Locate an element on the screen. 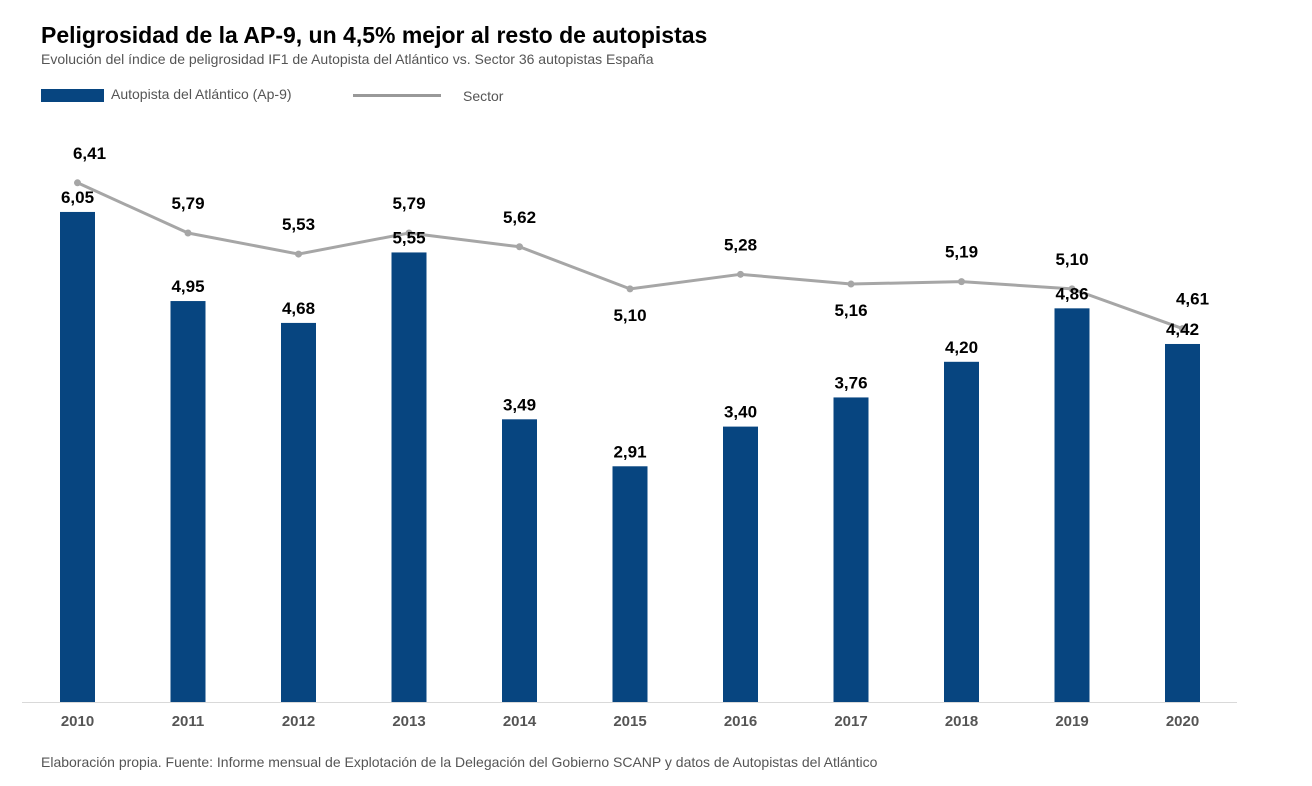 Image resolution: width=1312 pixels, height=786 pixels. sector-value-label-2013: 5,79 is located at coordinates (408, 203).